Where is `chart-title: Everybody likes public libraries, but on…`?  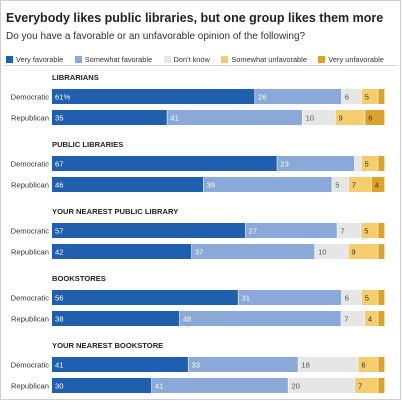 chart-title: Everybody likes public libraries, but on… is located at coordinates (195, 18).